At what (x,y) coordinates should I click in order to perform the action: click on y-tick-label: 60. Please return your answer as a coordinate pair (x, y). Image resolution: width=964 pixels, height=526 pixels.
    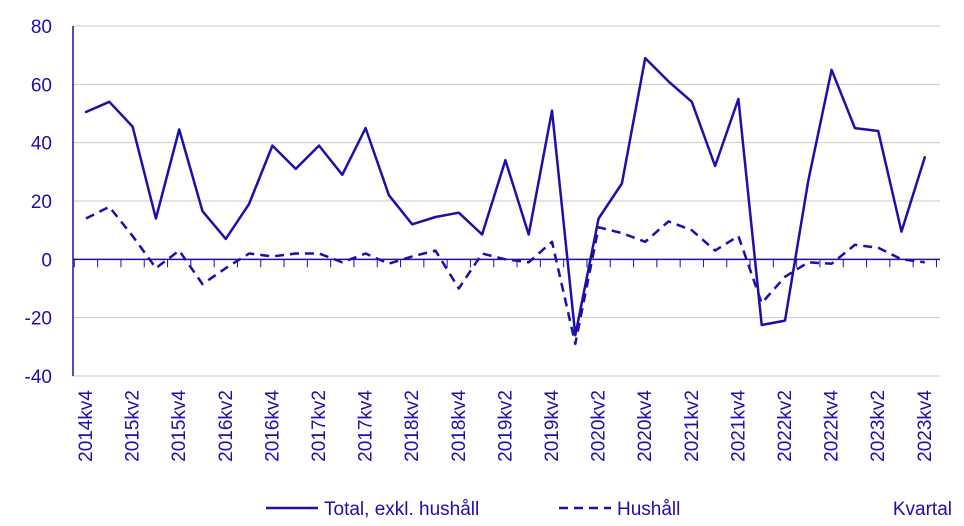
    Looking at the image, I should click on (41, 85).